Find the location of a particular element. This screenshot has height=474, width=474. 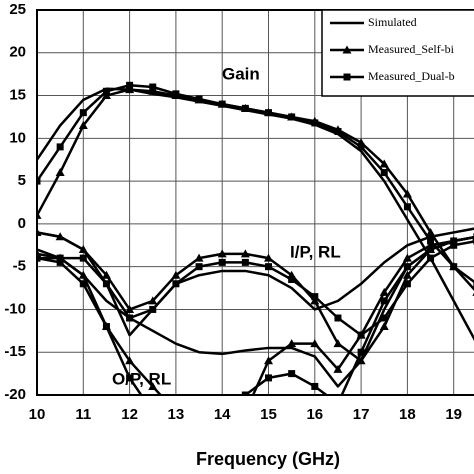

x-tick-label: 14 is located at coordinates (222, 414).